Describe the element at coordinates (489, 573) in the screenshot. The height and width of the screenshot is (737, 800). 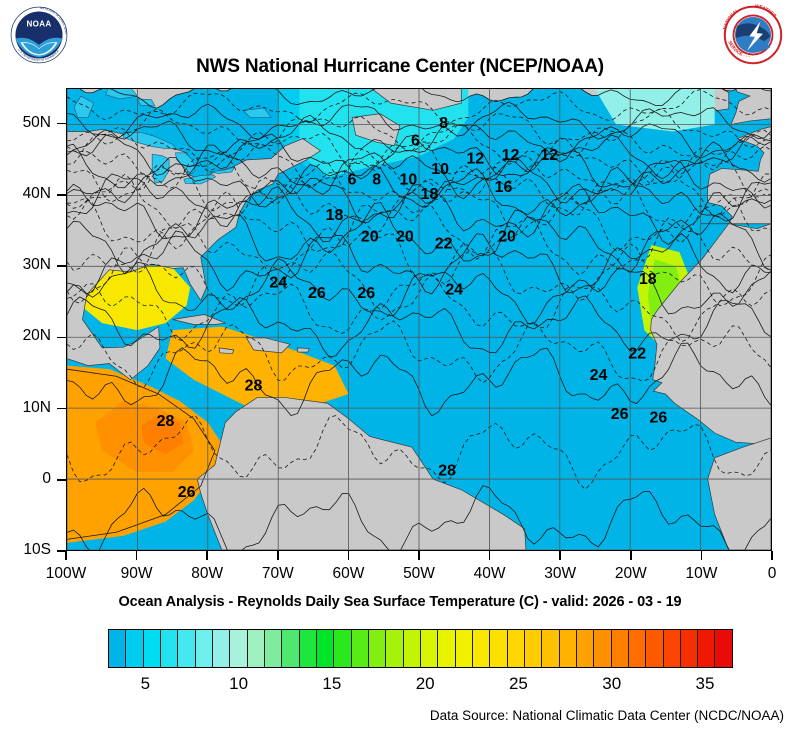
I see `x-tick-label: 40W` at that location.